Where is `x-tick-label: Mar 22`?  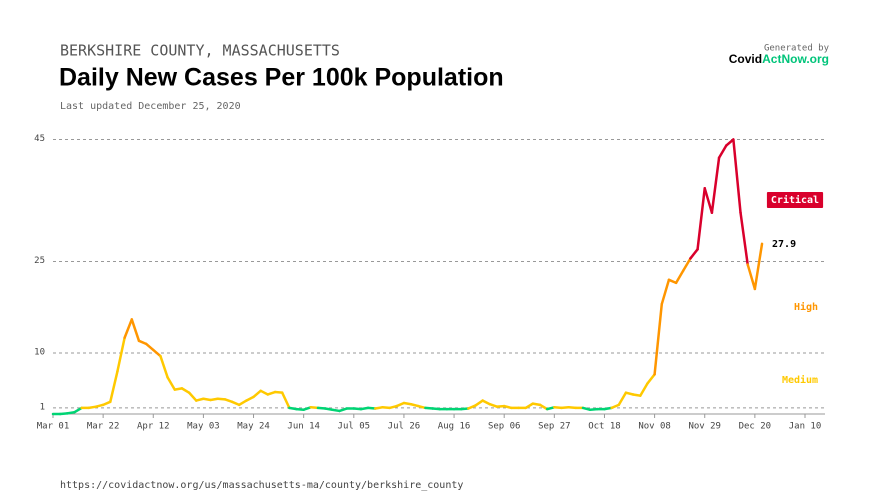
x-tick-label: Mar 22 is located at coordinates (103, 427).